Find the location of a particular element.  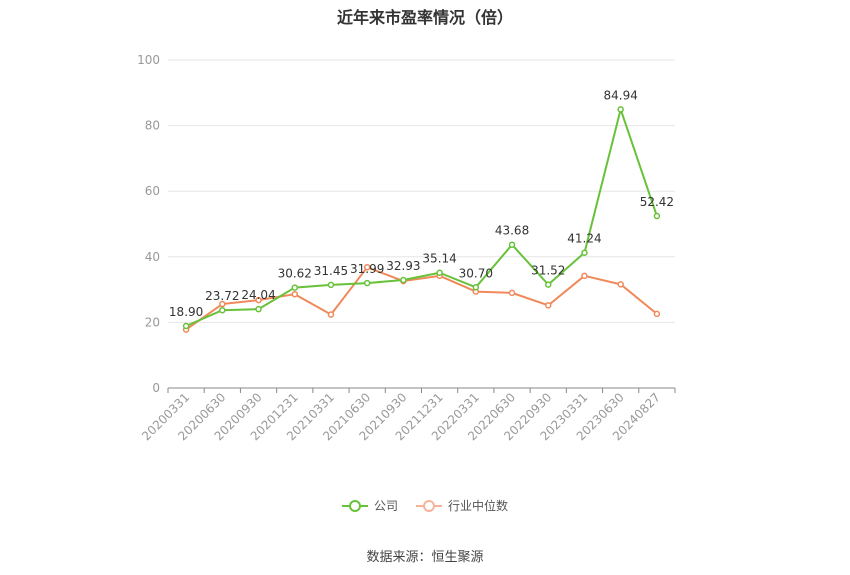

company-data-label: 24.04 is located at coordinates (258, 295).